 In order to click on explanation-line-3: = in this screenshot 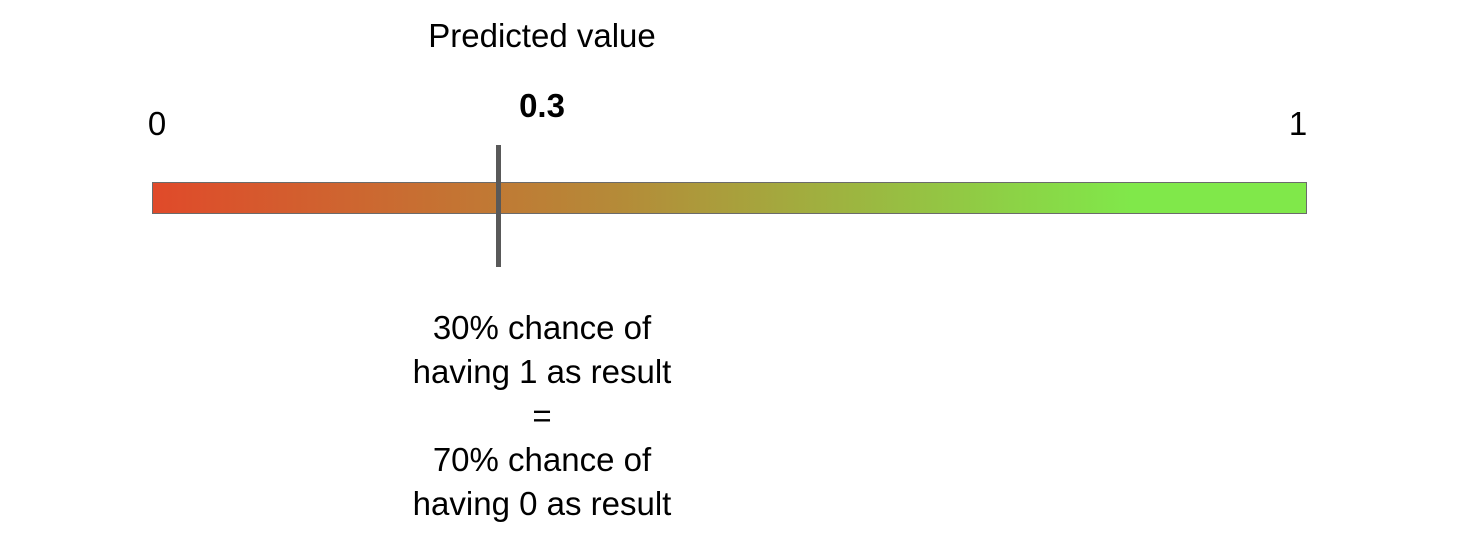, I will do `click(542, 415)`.